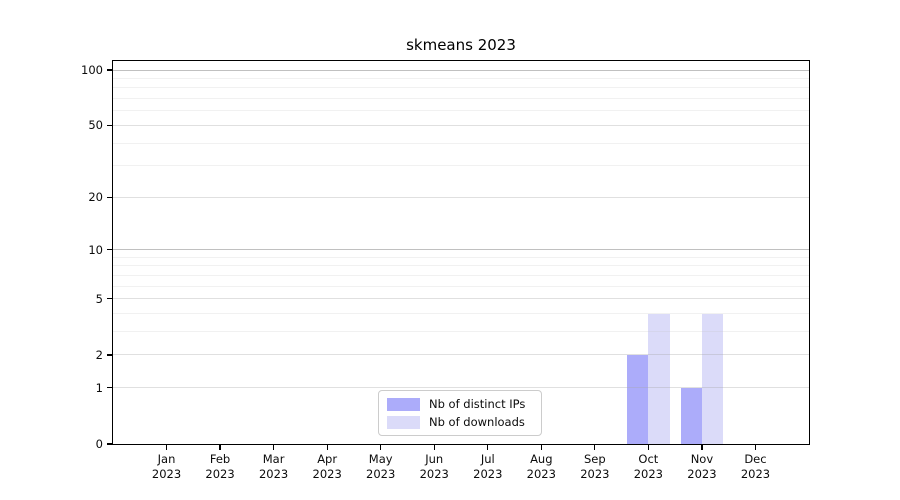  I want to click on legend: Nb of distinct IPs Nb of downloads, so click(460, 413).